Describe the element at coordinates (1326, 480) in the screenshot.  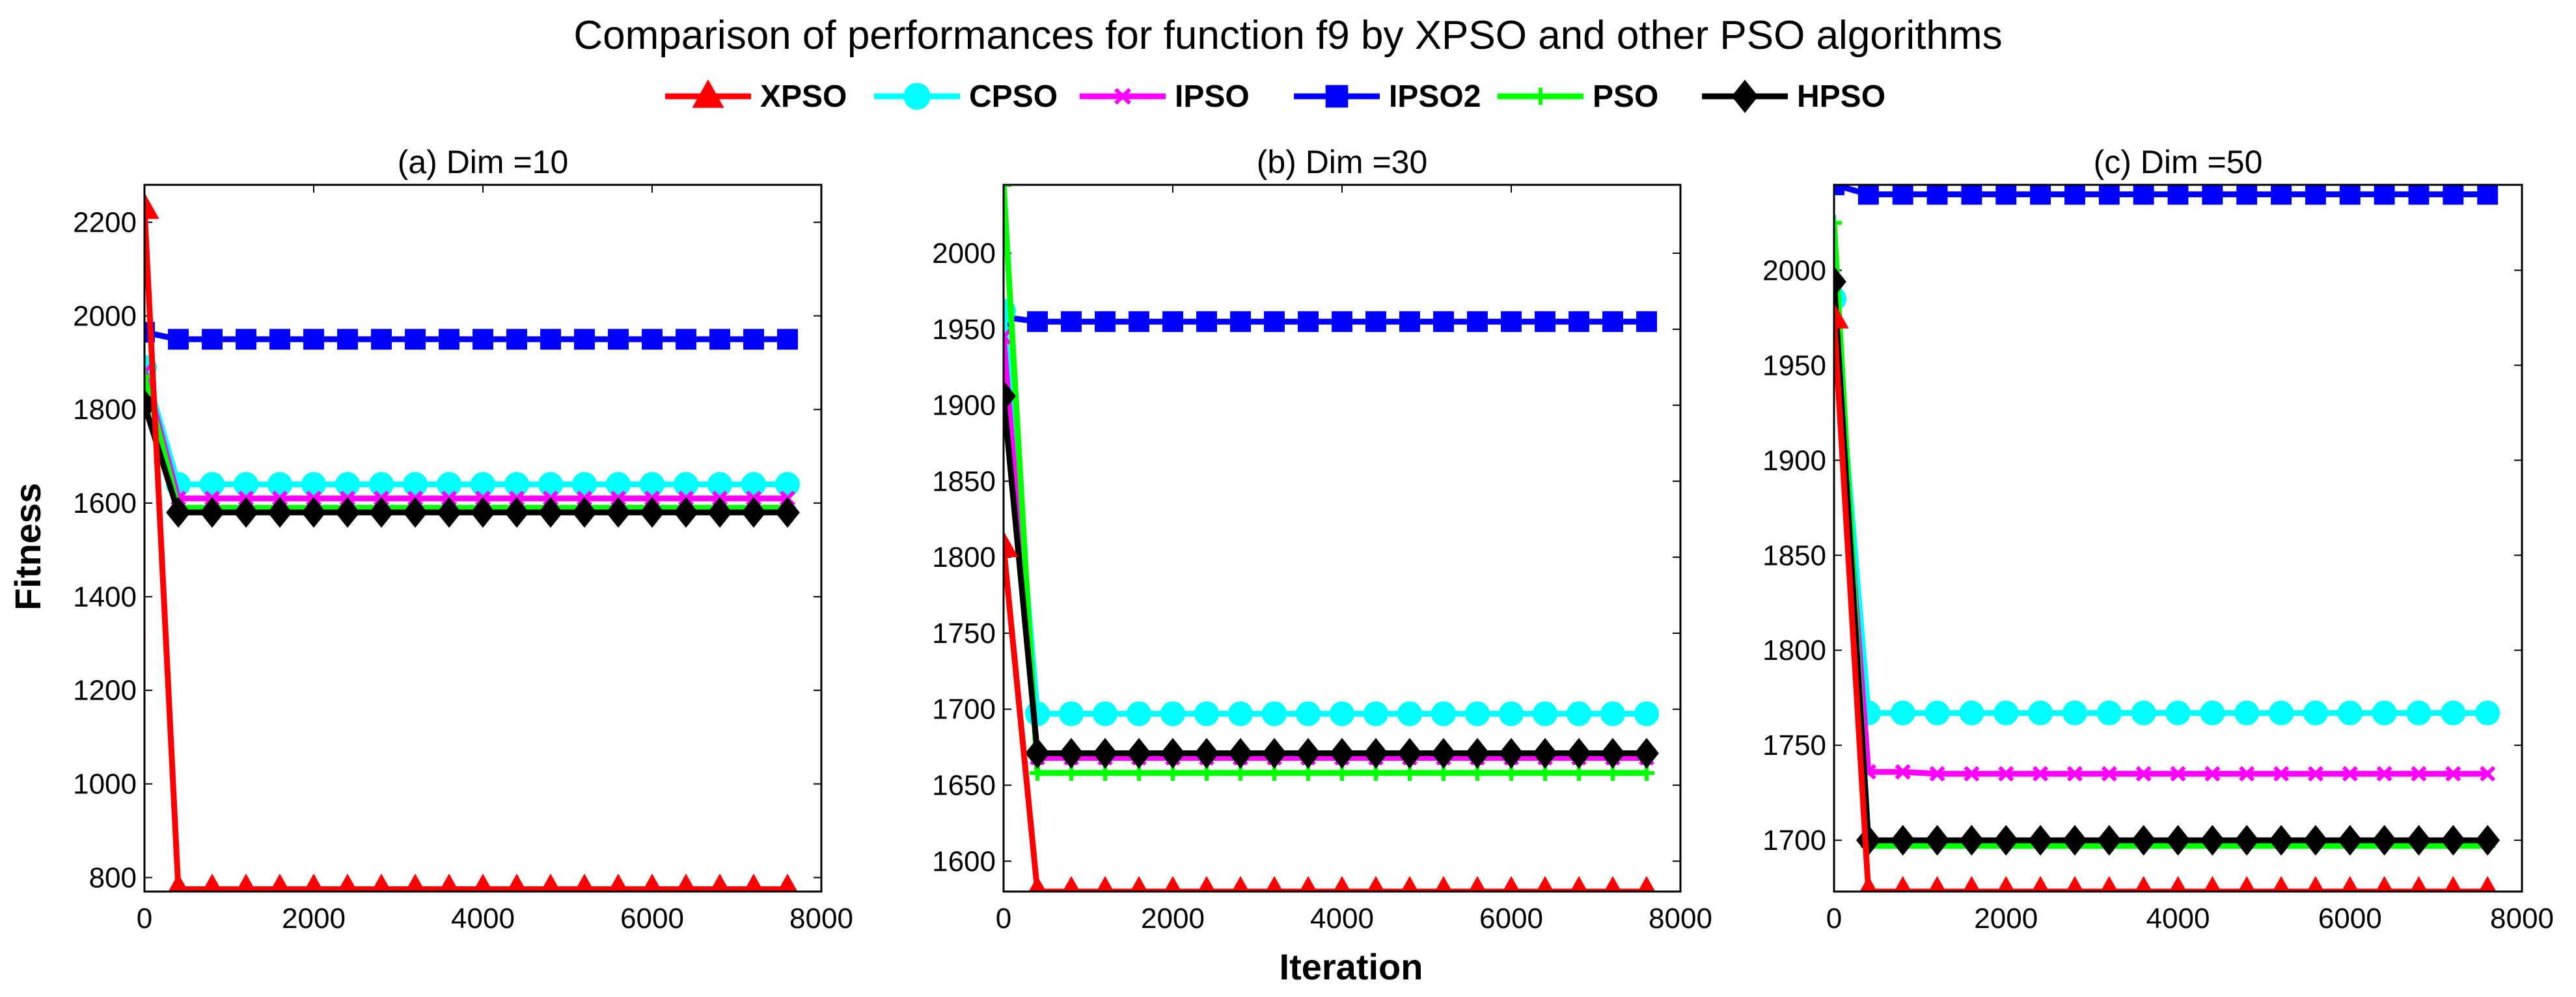
I see `series-line-pso` at that location.